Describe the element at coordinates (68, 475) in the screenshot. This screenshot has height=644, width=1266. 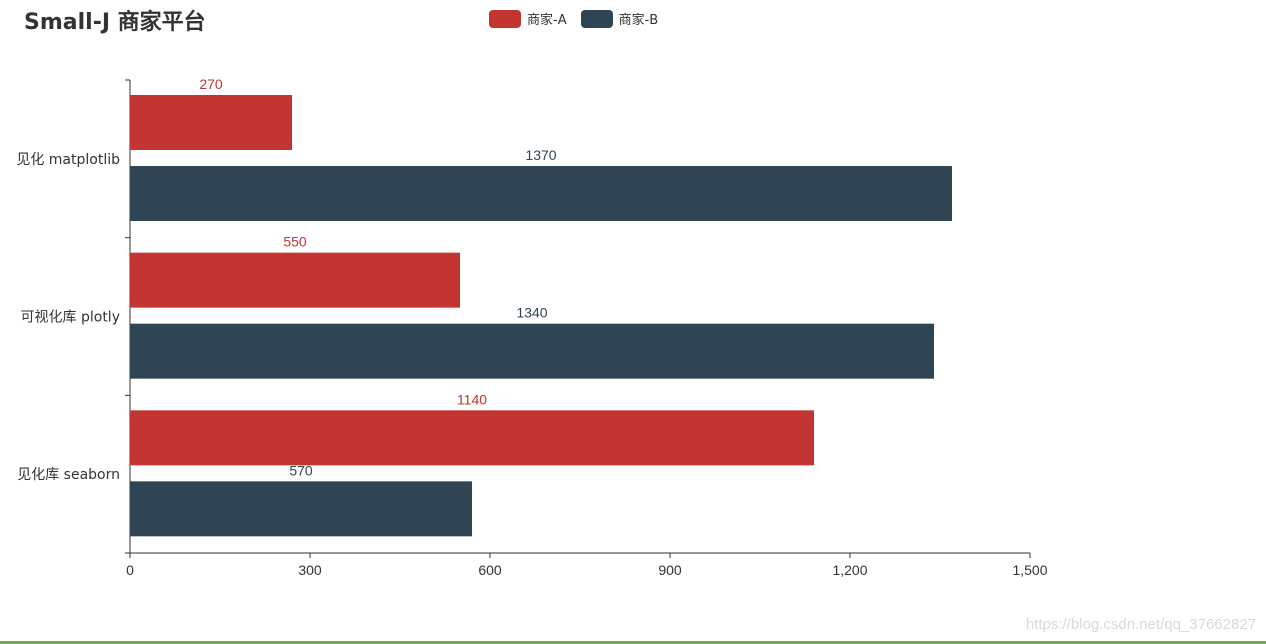
I see `y-category-label: 见化库 seaborn` at that location.